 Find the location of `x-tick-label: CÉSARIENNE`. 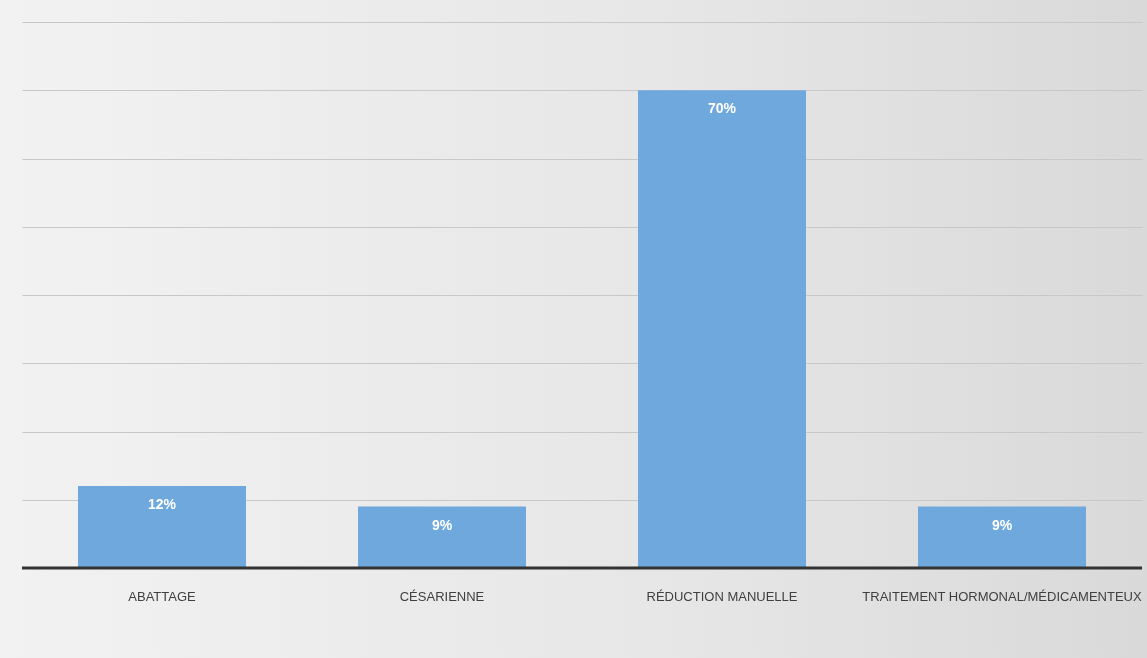

x-tick-label: CÉSARIENNE is located at coordinates (442, 596).